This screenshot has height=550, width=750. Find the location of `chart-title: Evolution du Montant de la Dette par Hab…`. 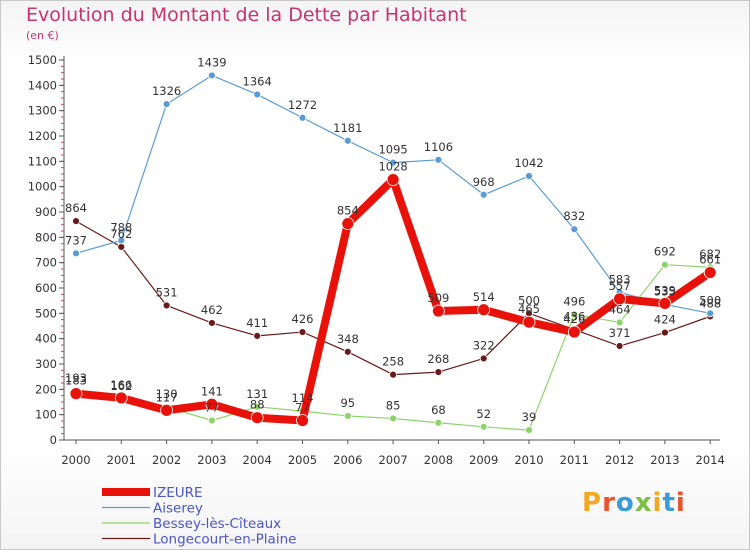

chart-title: Evolution du Montant de la Dette par Hab… is located at coordinates (246, 15).